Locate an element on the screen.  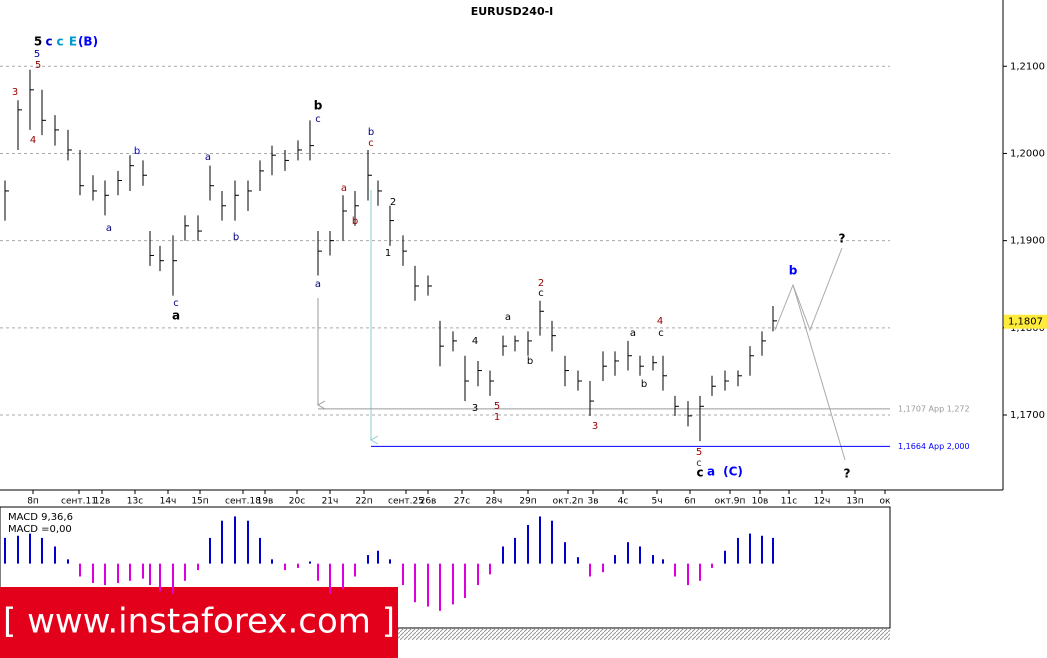
y-tick-label: 1,2100 is located at coordinates (1027, 66).